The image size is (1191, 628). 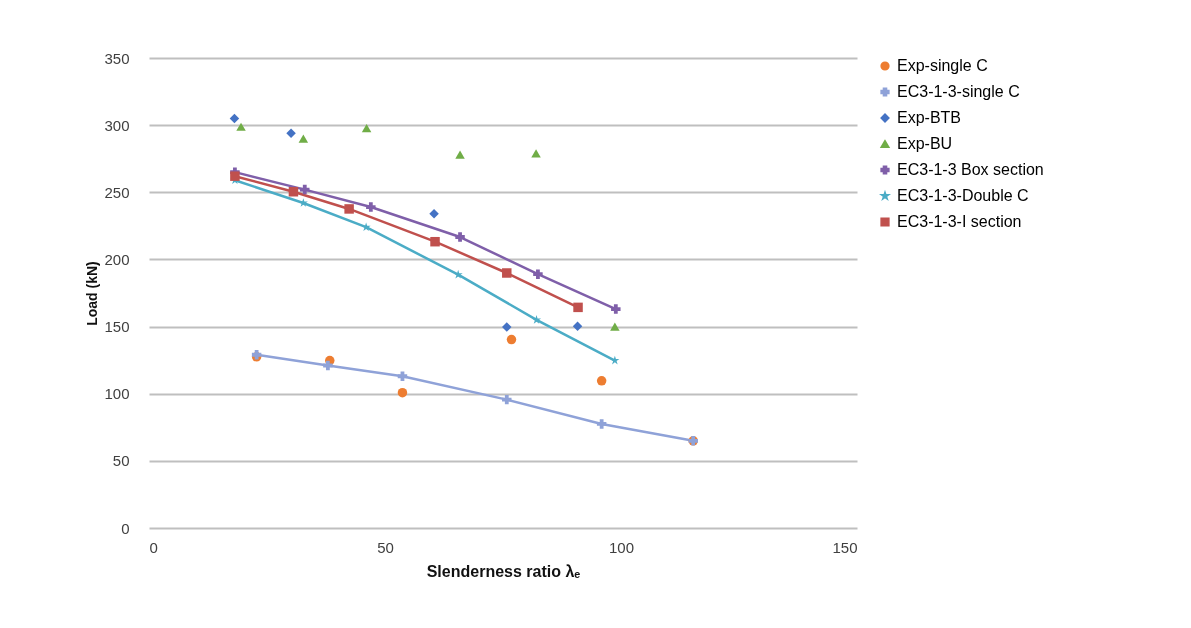 I want to click on legend-label: EC3-1-3-Double C, so click(x=963, y=195).